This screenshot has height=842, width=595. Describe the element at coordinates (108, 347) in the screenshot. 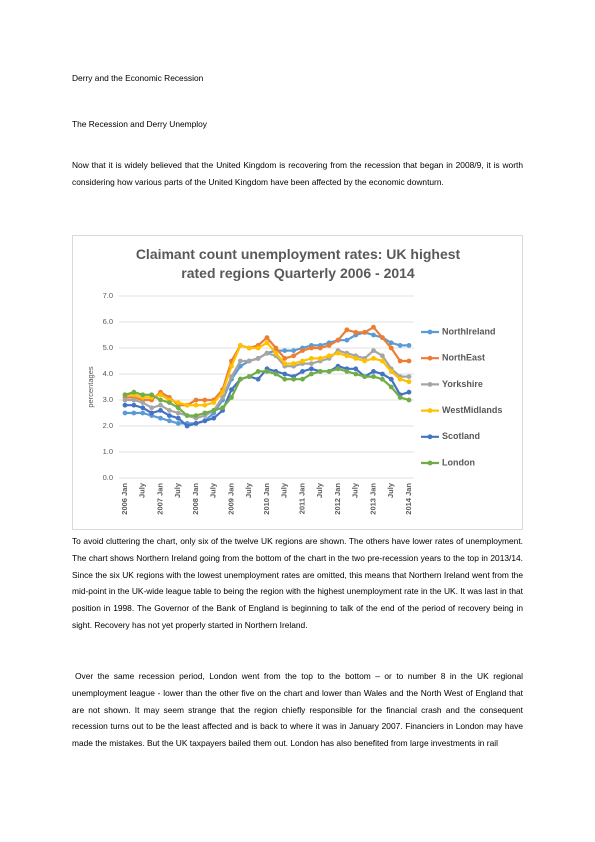

I see `y-tick-label: 5.0` at that location.